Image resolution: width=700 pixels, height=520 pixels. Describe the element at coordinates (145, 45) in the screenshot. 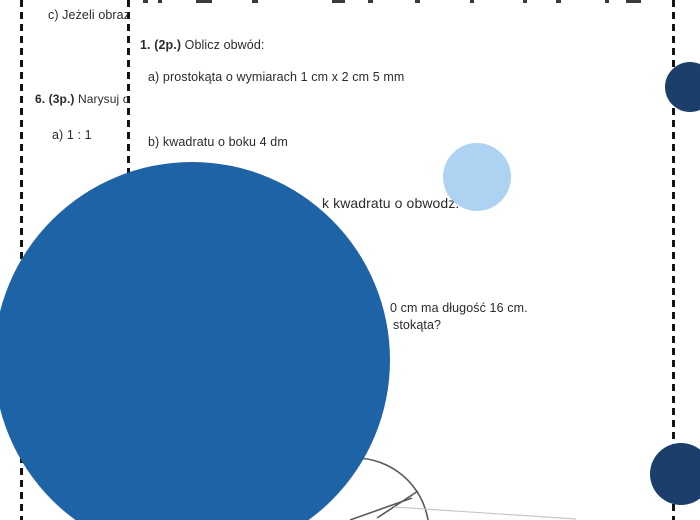

I see `task1-number: 1.` at that location.